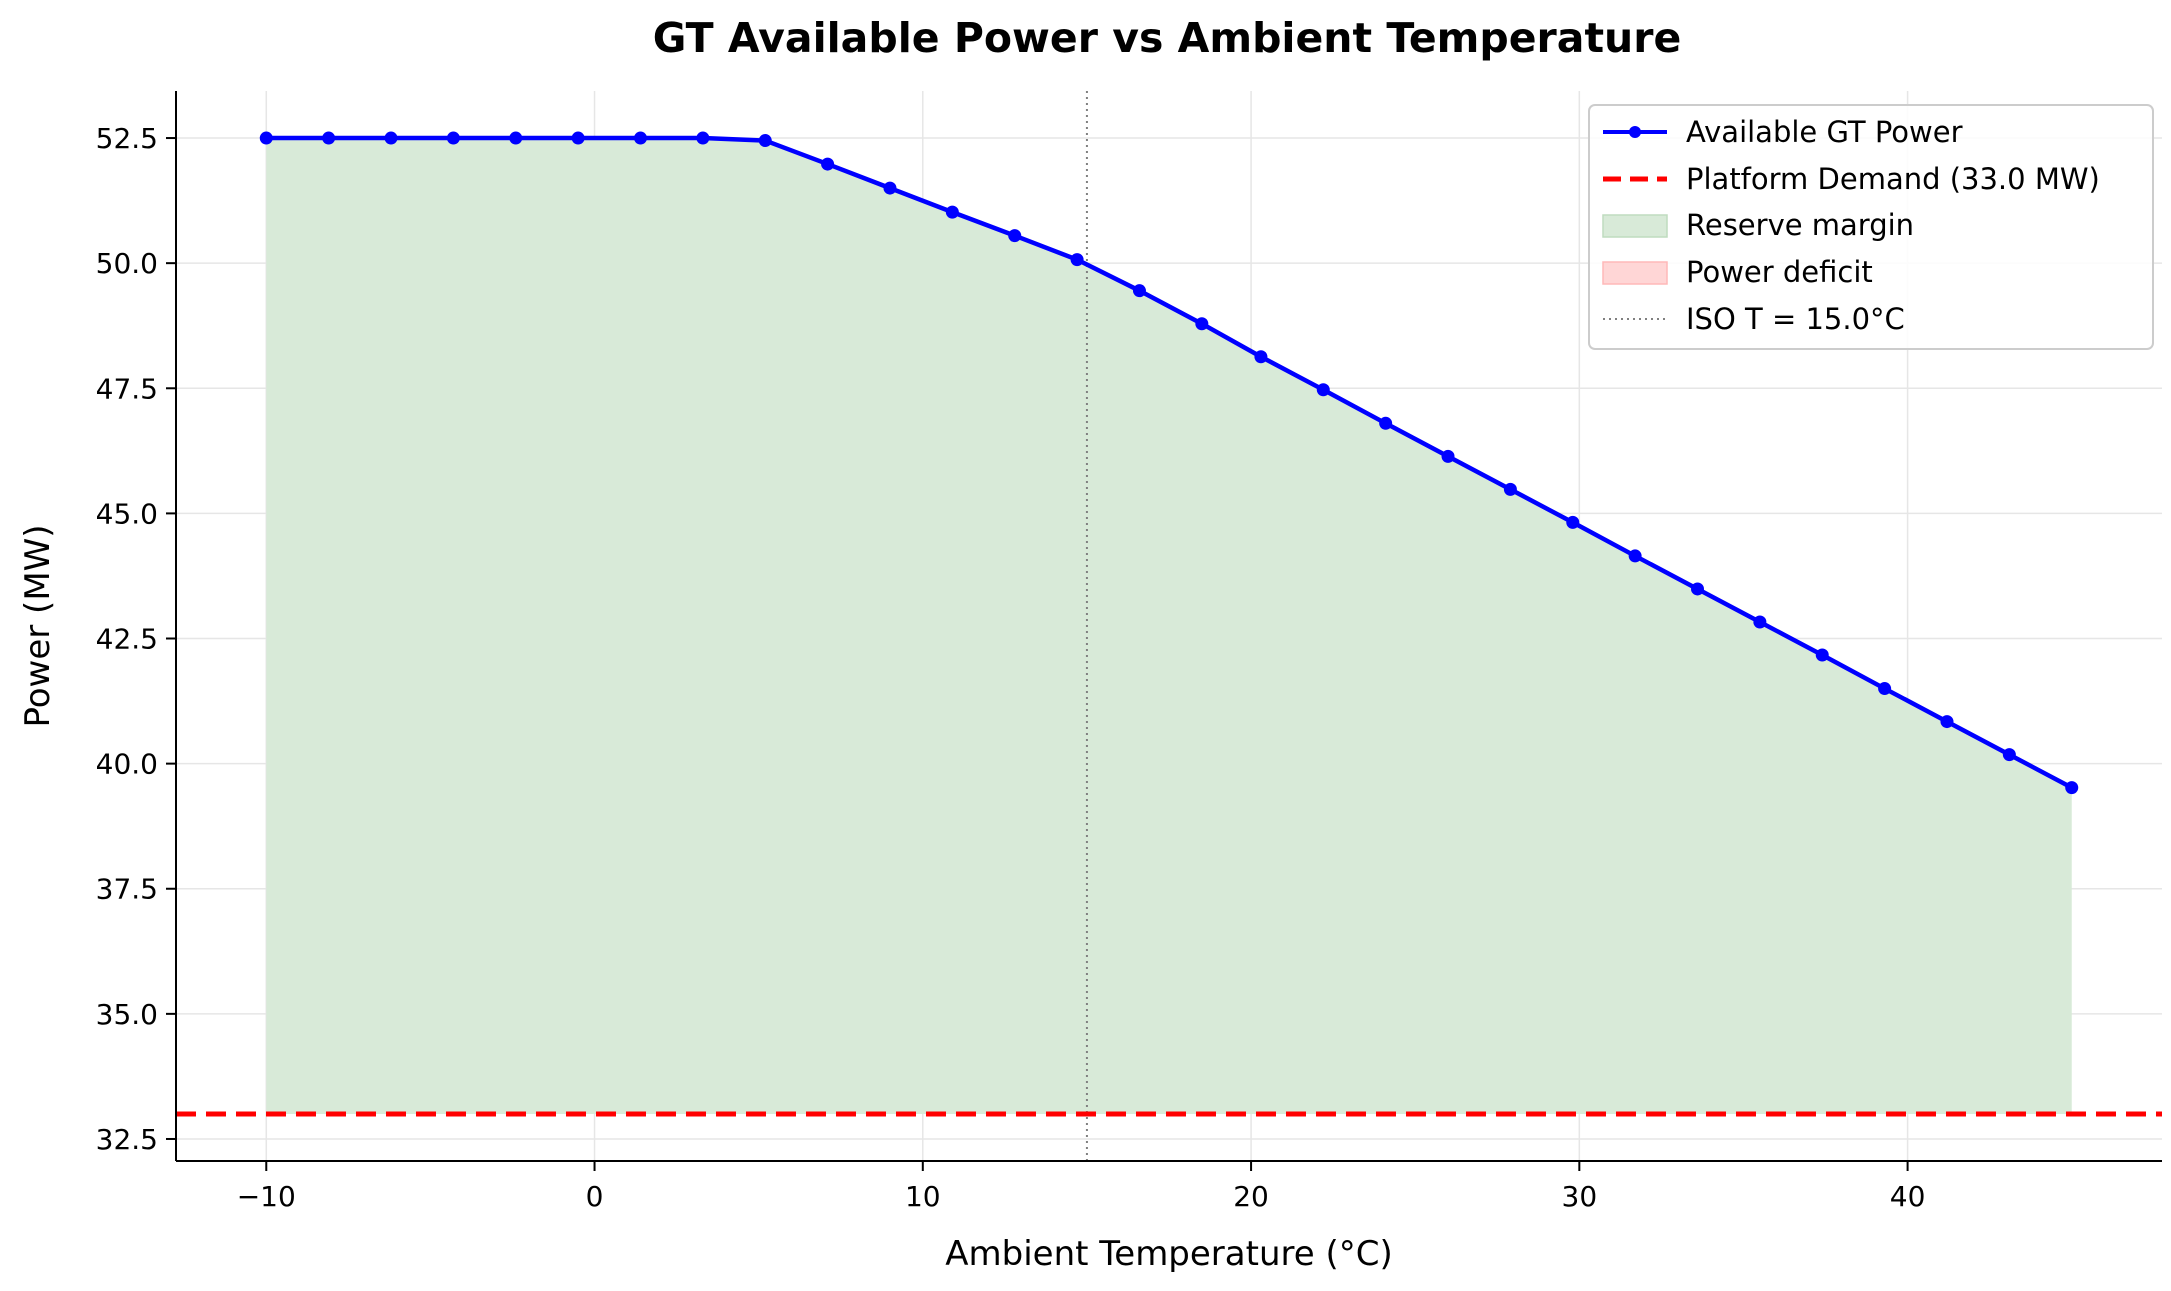 The image size is (2171, 1291). What do you see at coordinates (1795, 319) in the screenshot?
I see `legend-label-iso: ISO T = 15.0°C` at bounding box center [1795, 319].